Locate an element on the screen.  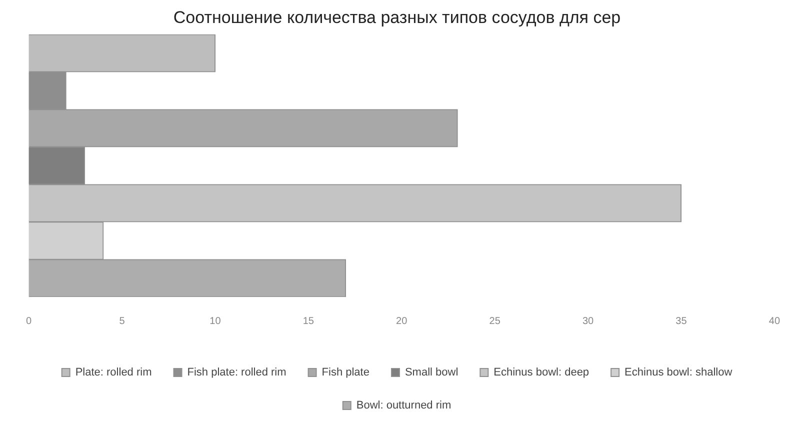
x-tick-label: 15 is located at coordinates (308, 321).